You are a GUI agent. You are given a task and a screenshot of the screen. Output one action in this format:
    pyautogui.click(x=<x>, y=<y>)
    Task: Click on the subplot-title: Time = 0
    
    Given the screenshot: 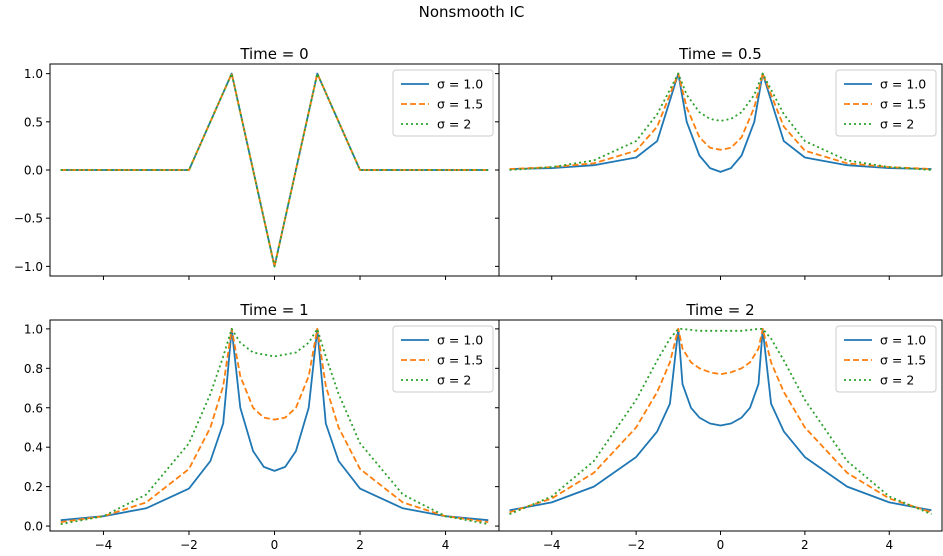 What is the action you would take?
    pyautogui.click(x=273, y=54)
    